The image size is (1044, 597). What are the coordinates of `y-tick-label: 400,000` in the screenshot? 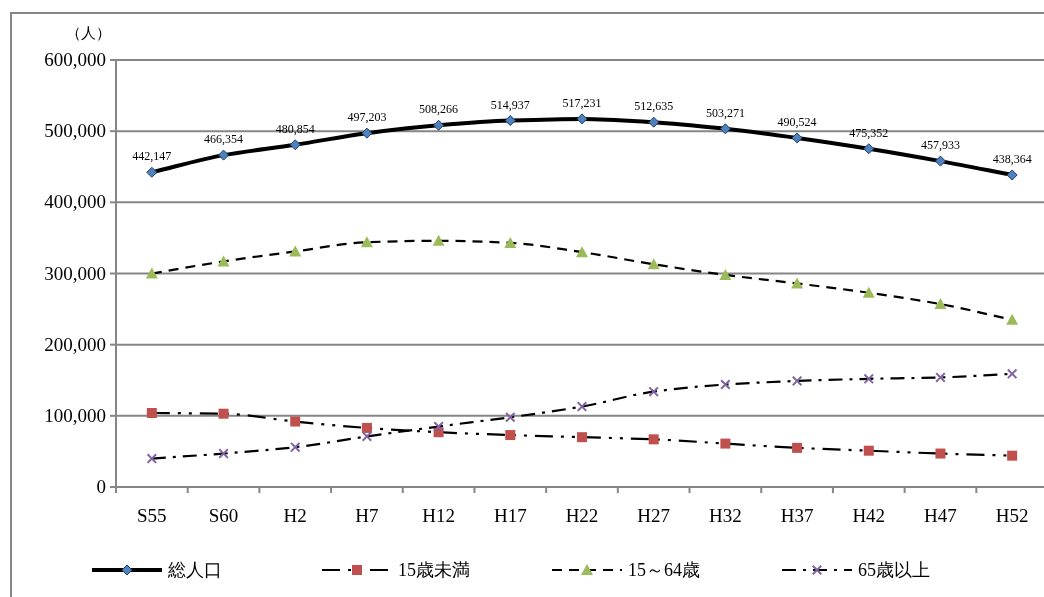 It's located at (75, 202).